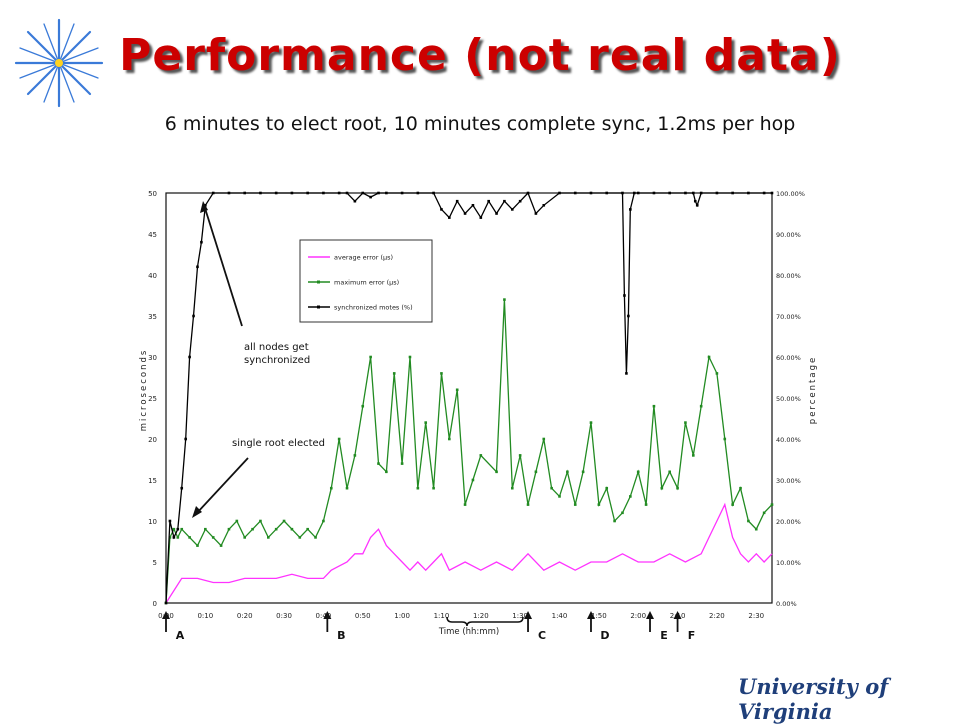  Describe the element at coordinates (223, 265) in the screenshot. I see `annotation-arrow-synced` at that location.